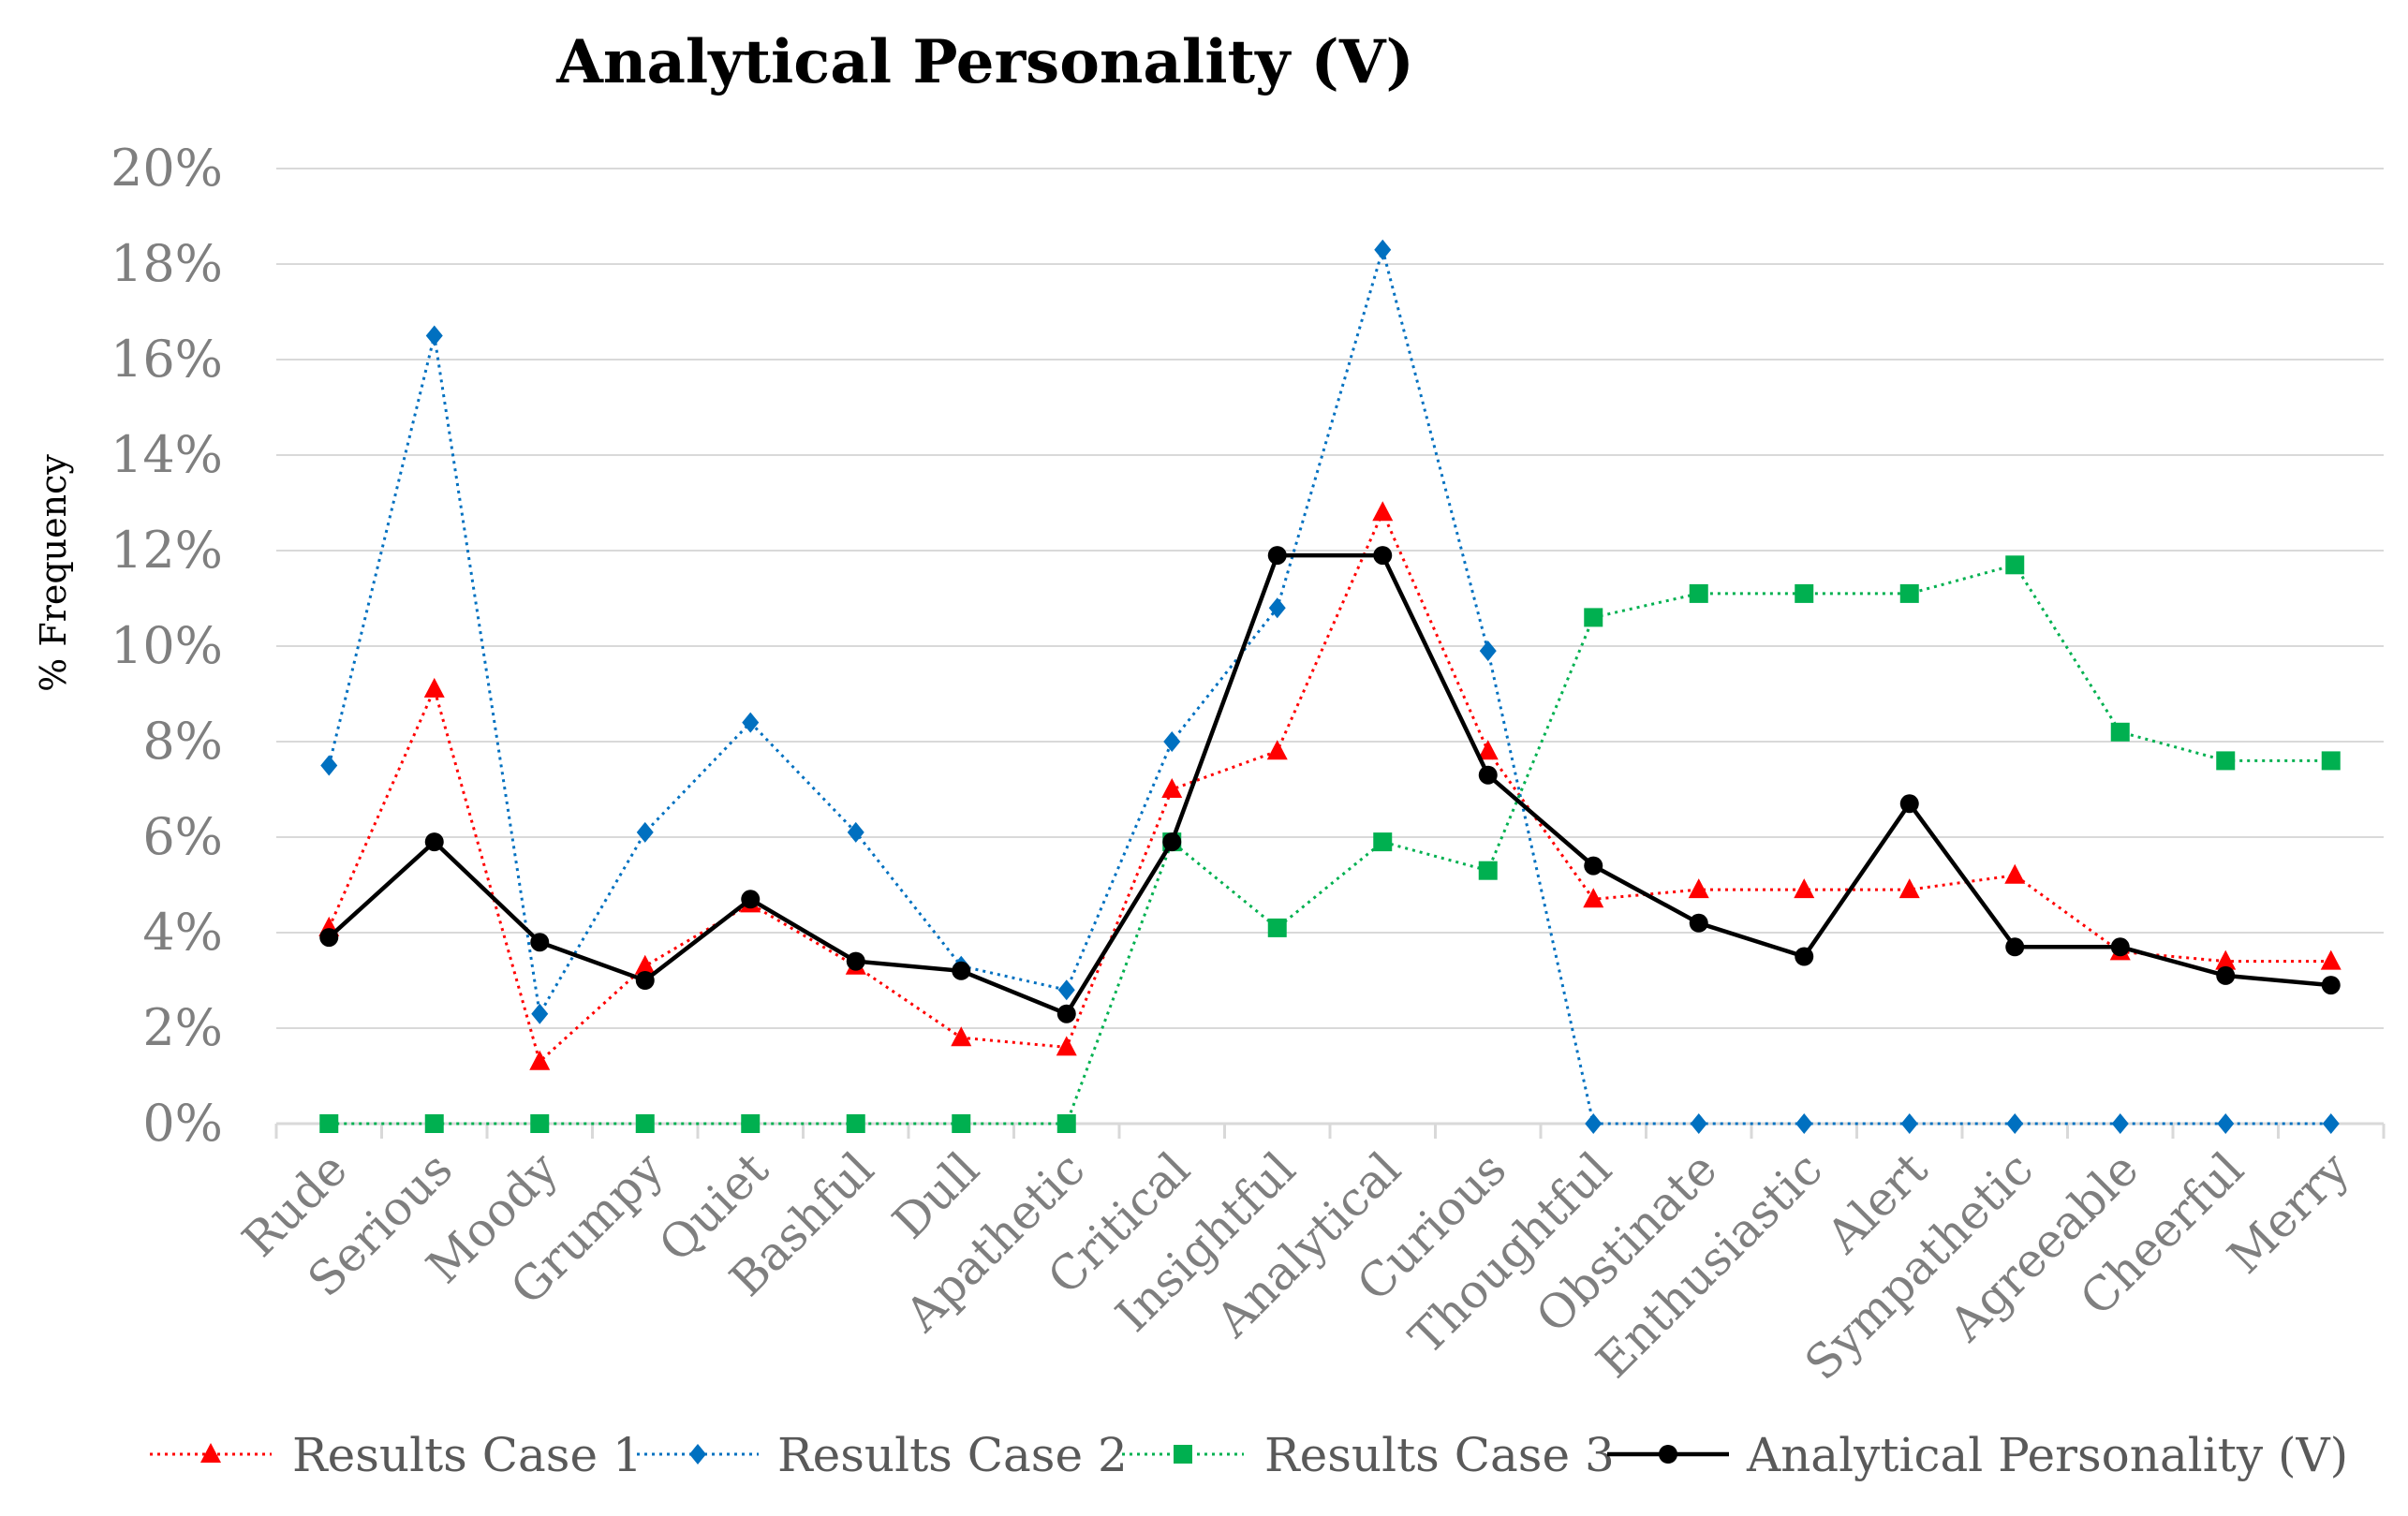  Describe the element at coordinates (467, 1455) in the screenshot. I see `legend-label: Results Case 1` at that location.